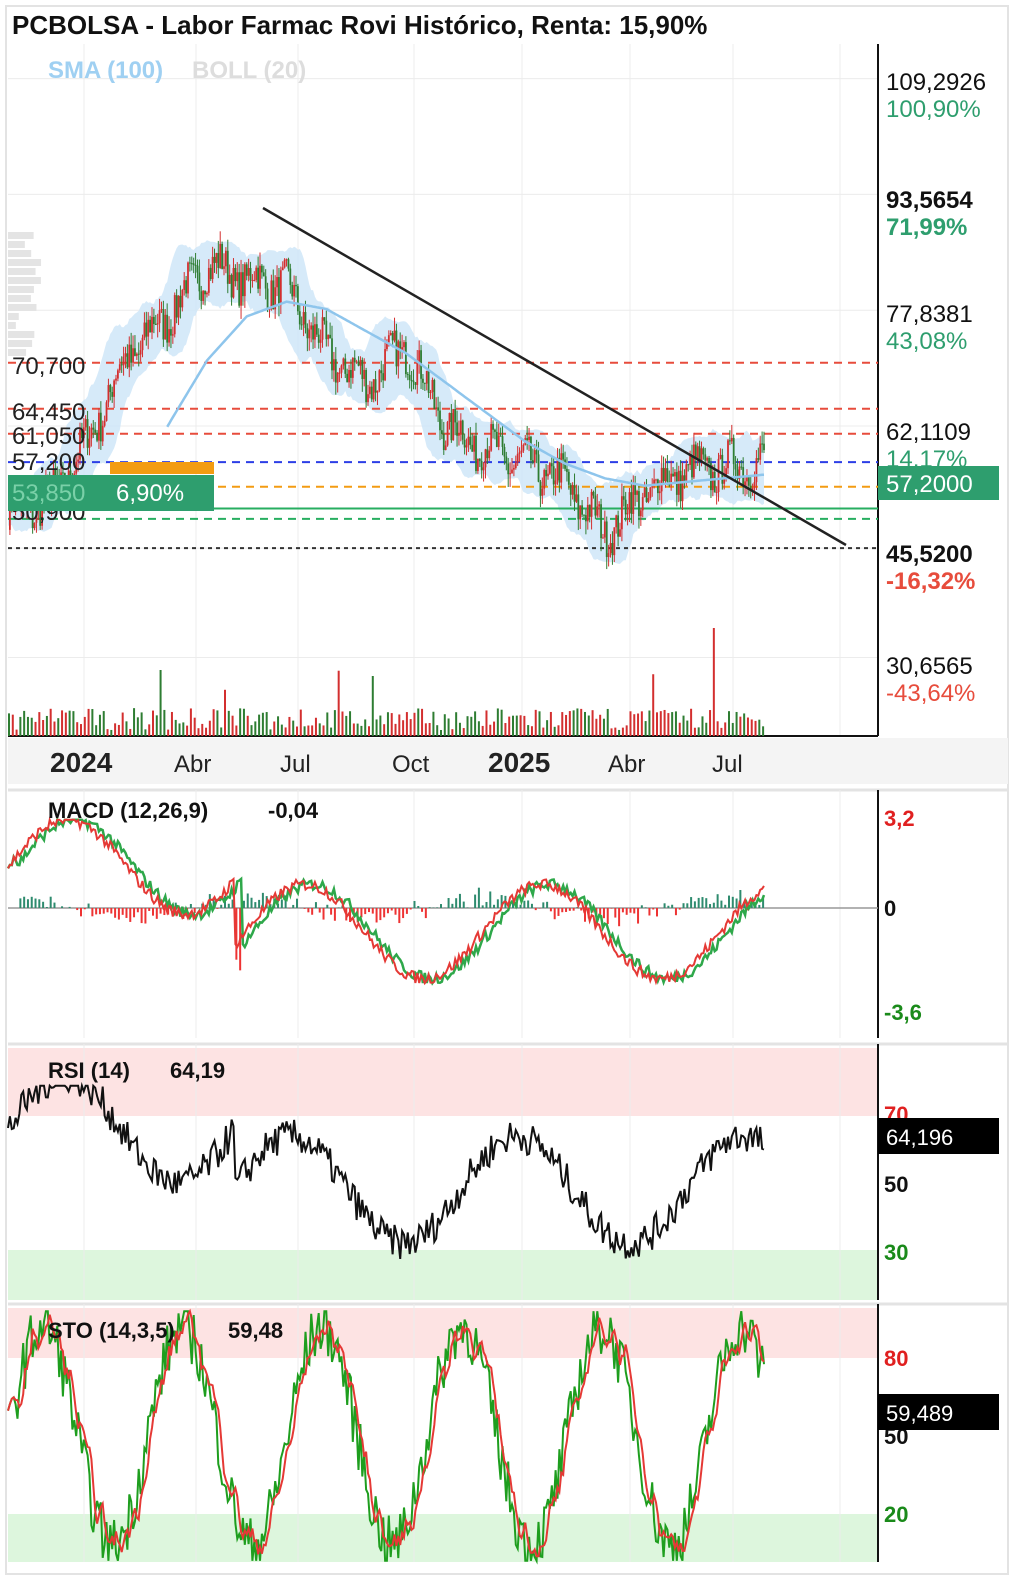 This screenshot has width=1021, height=1581. Describe the element at coordinates (105, 70) in the screenshot. I see `sma-indicator-label: SMA (100)` at that location.